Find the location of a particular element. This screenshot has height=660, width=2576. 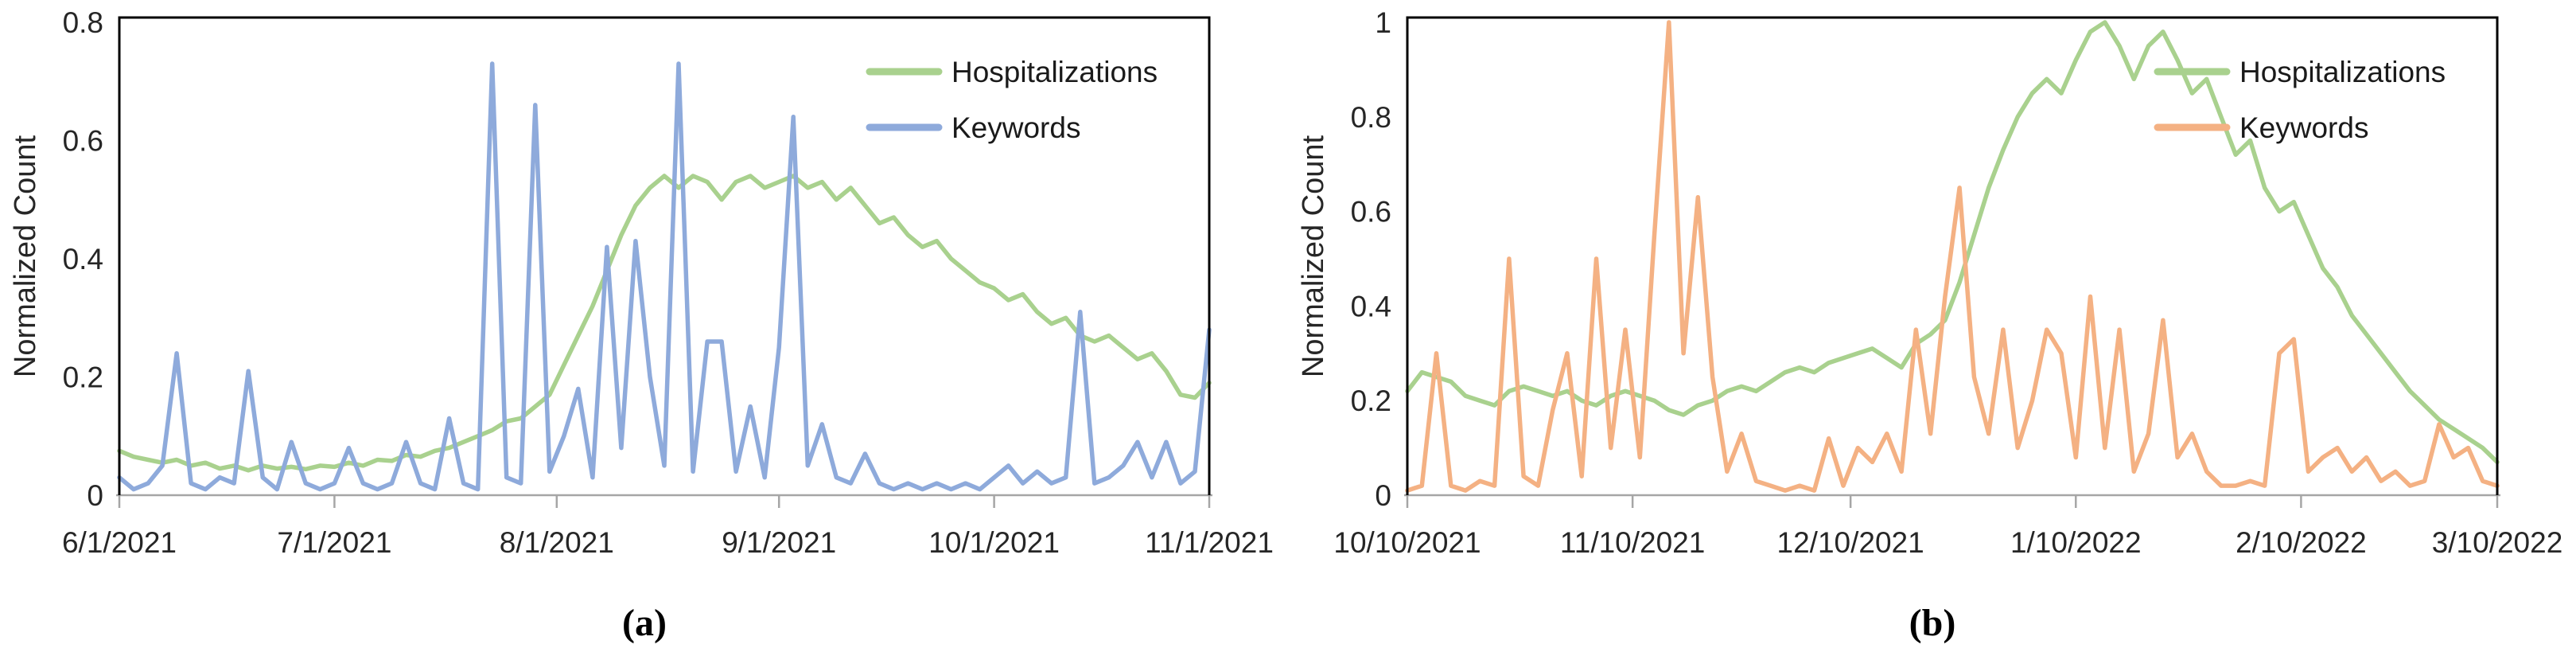

x-tick-label: 2/10/2022 is located at coordinates (2302, 542).